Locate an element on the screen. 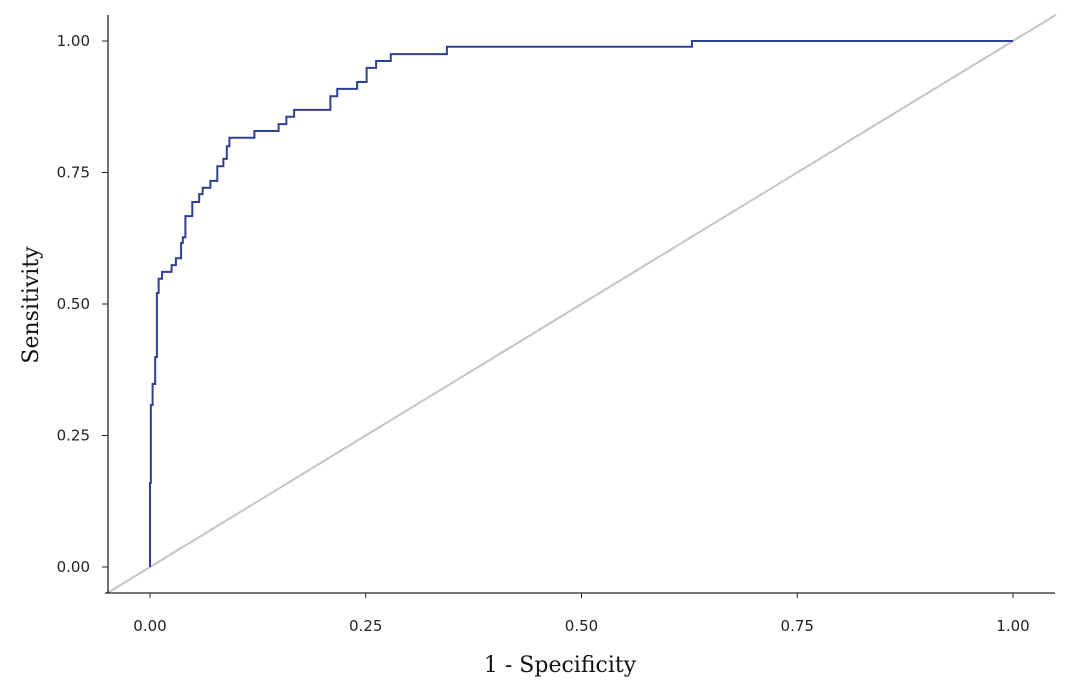 This screenshot has height=690, width=1071. y-tick-label: 0.25 is located at coordinates (73, 436).